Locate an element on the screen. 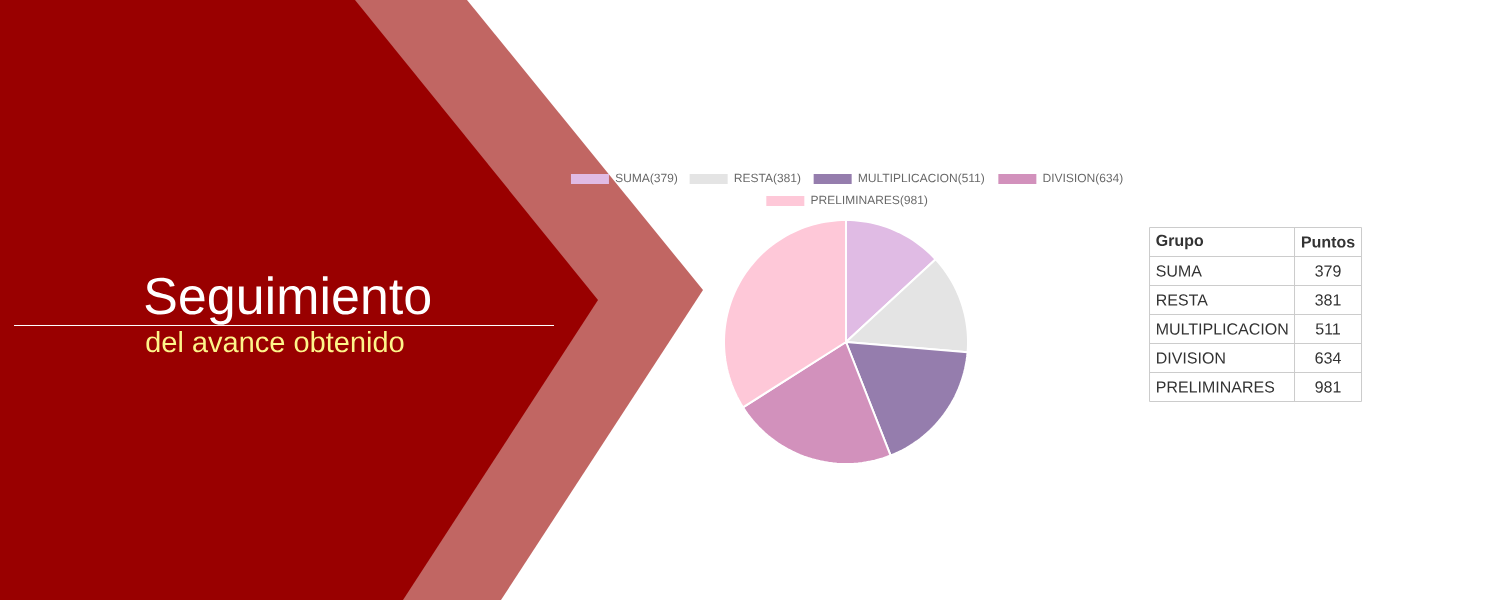 The width and height of the screenshot is (1500, 600). data-label: (511) is located at coordinates (971, 179).